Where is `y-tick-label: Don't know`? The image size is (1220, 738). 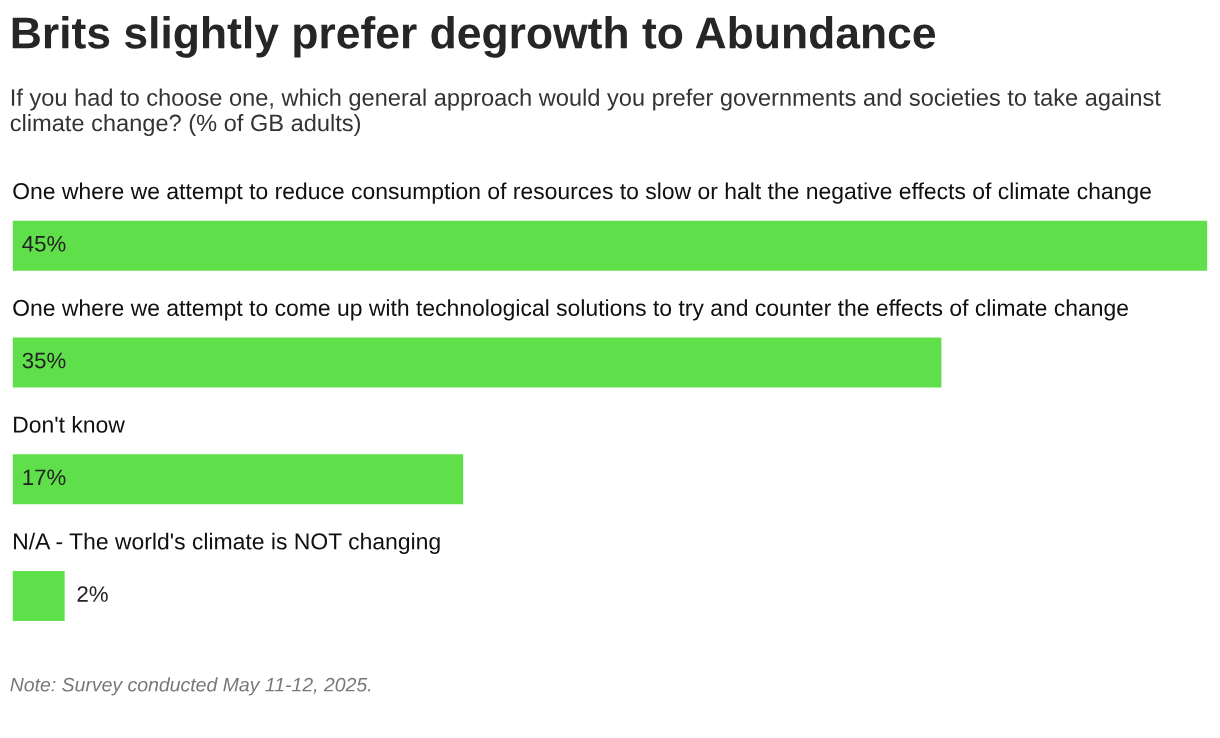 y-tick-label: Don't know is located at coordinates (69, 424).